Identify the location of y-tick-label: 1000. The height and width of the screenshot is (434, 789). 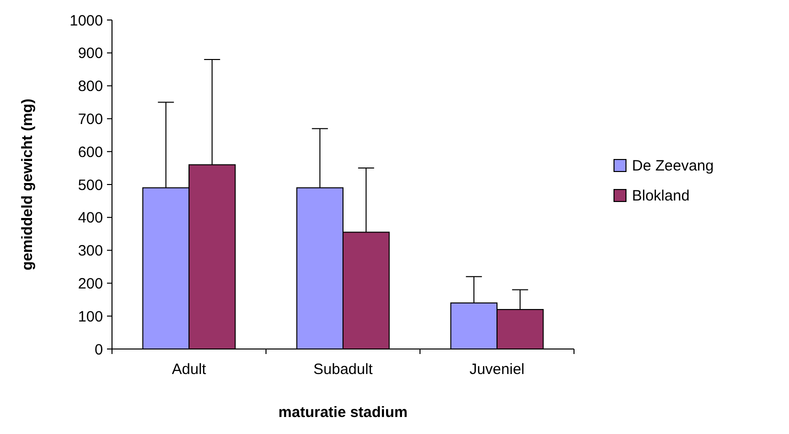
(86, 21).